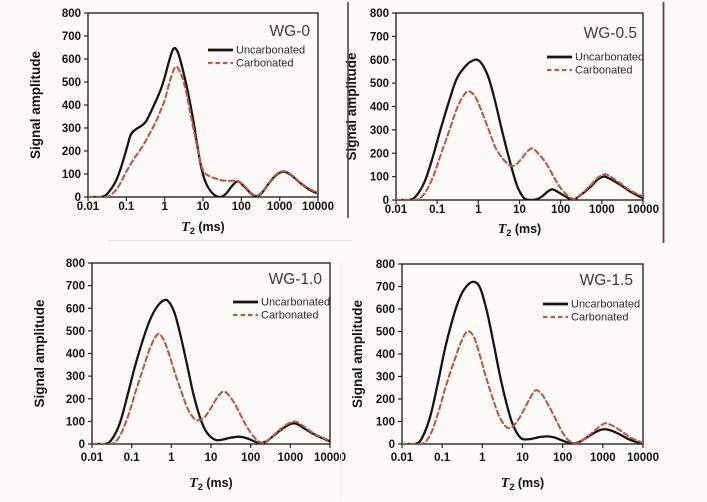 The height and width of the screenshot is (502, 707). Describe the element at coordinates (290, 31) in the screenshot. I see `panel-title: WG-0` at that location.